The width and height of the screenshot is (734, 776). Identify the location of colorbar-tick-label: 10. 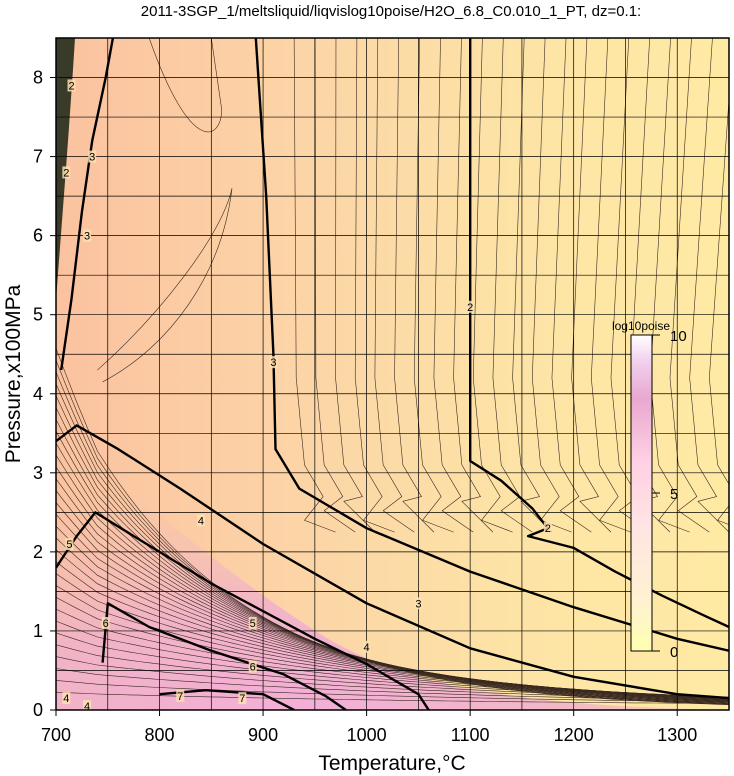
(678, 336).